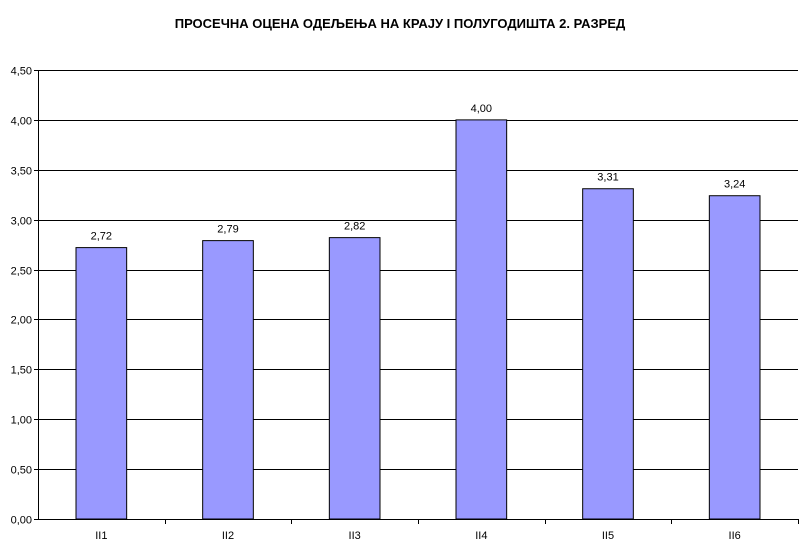 The image size is (800, 549). I want to click on y-tick-label: 3,00, so click(21, 222).